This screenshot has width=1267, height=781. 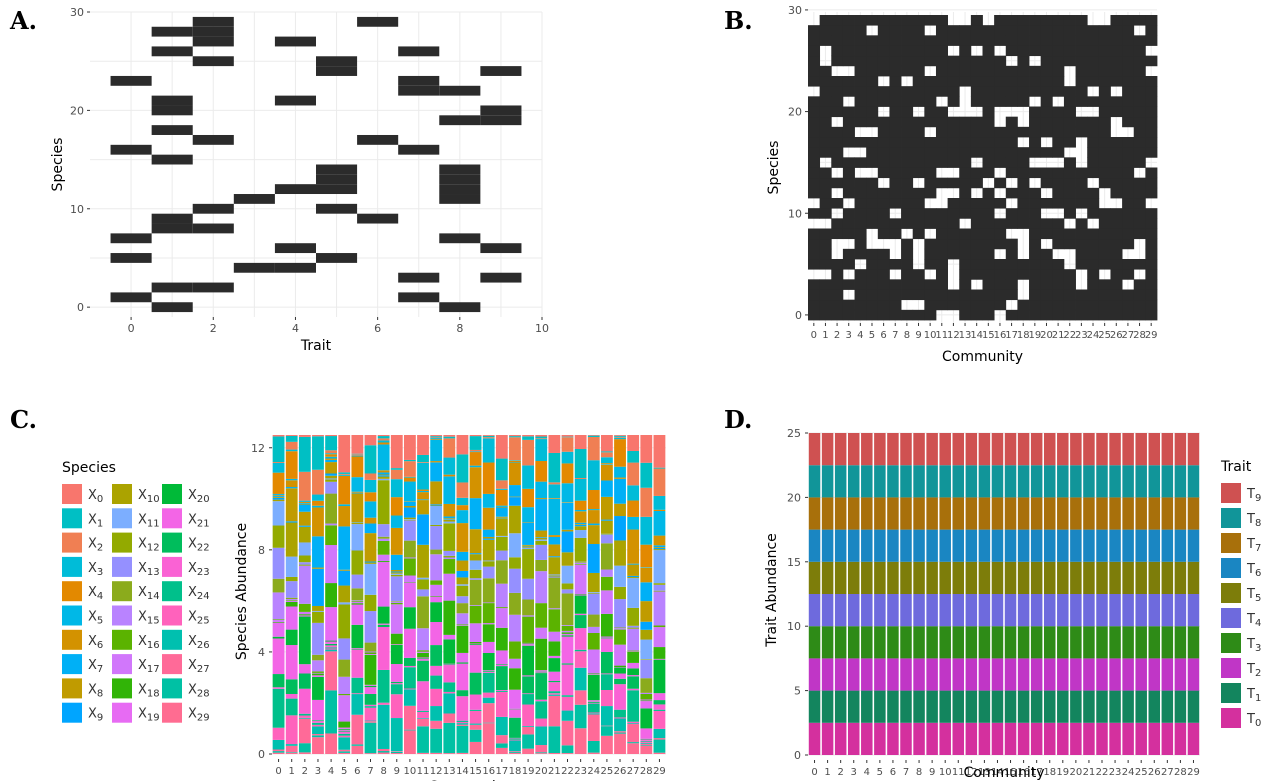 What do you see at coordinates (541, 771) in the screenshot?
I see `x-tick-label: 20` at bounding box center [541, 771].